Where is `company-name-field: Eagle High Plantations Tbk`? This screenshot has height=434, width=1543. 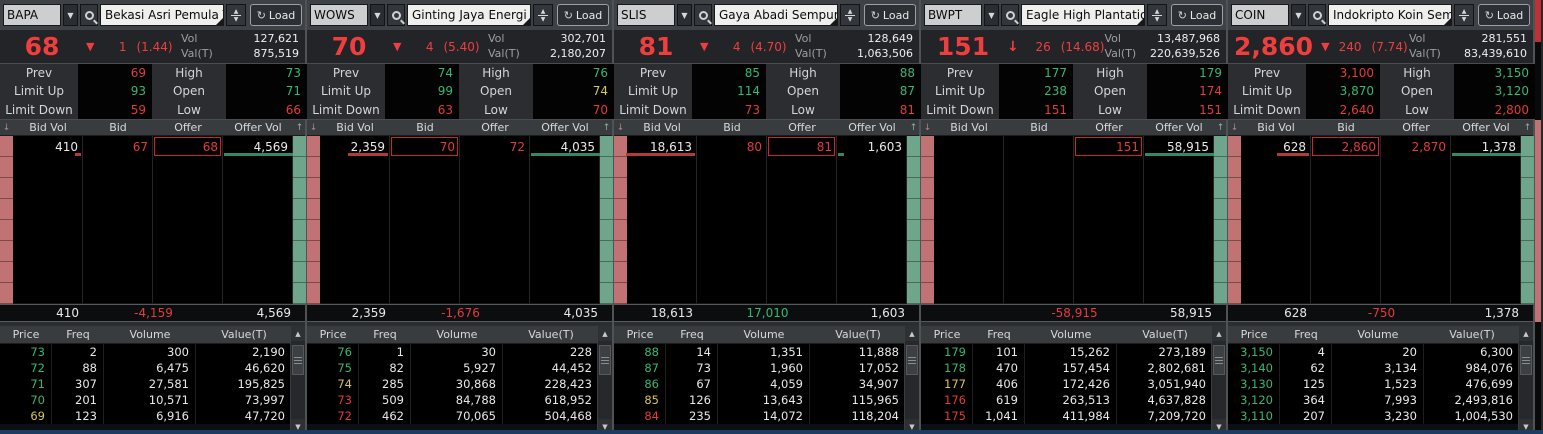 company-name-field: Eagle High Plantations Tbk is located at coordinates (1083, 15).